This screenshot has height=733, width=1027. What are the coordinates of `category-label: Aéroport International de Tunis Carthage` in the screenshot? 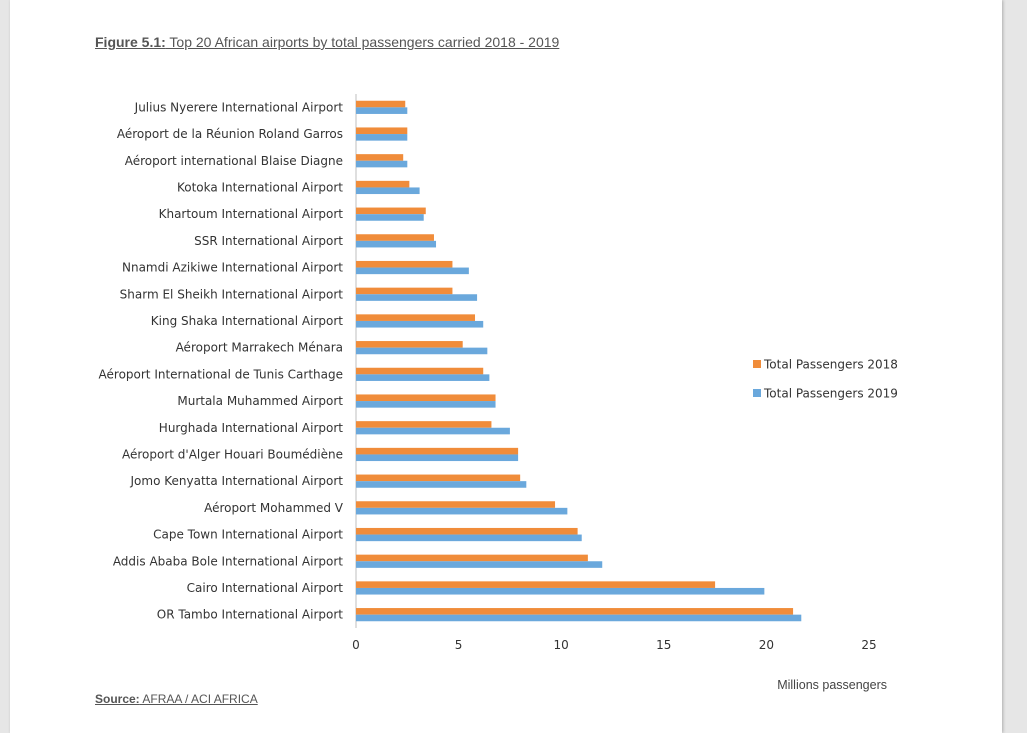 It's located at (221, 374).